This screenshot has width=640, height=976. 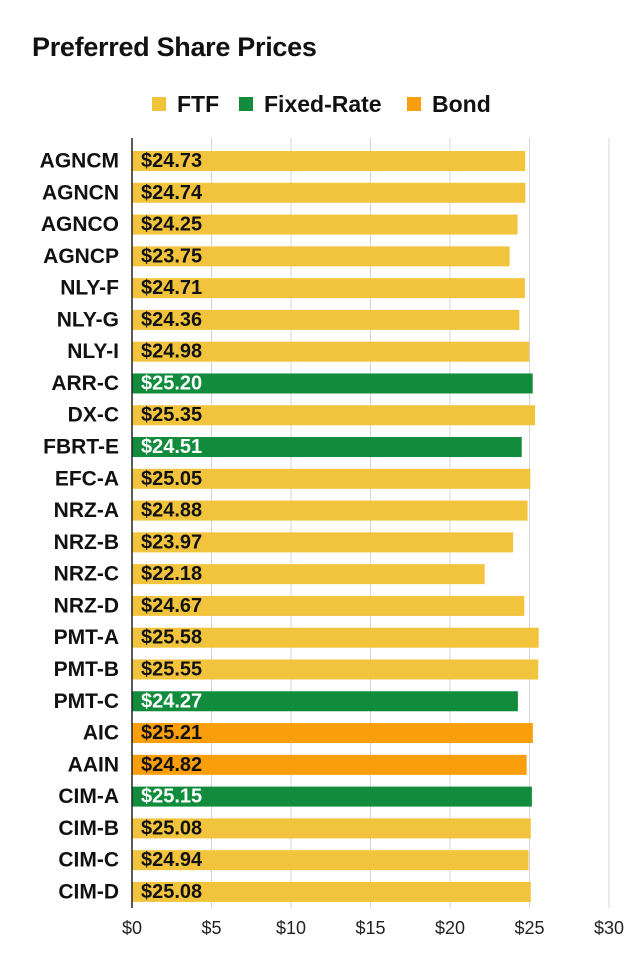 I want to click on x-tick-label: $0, so click(x=132, y=928).